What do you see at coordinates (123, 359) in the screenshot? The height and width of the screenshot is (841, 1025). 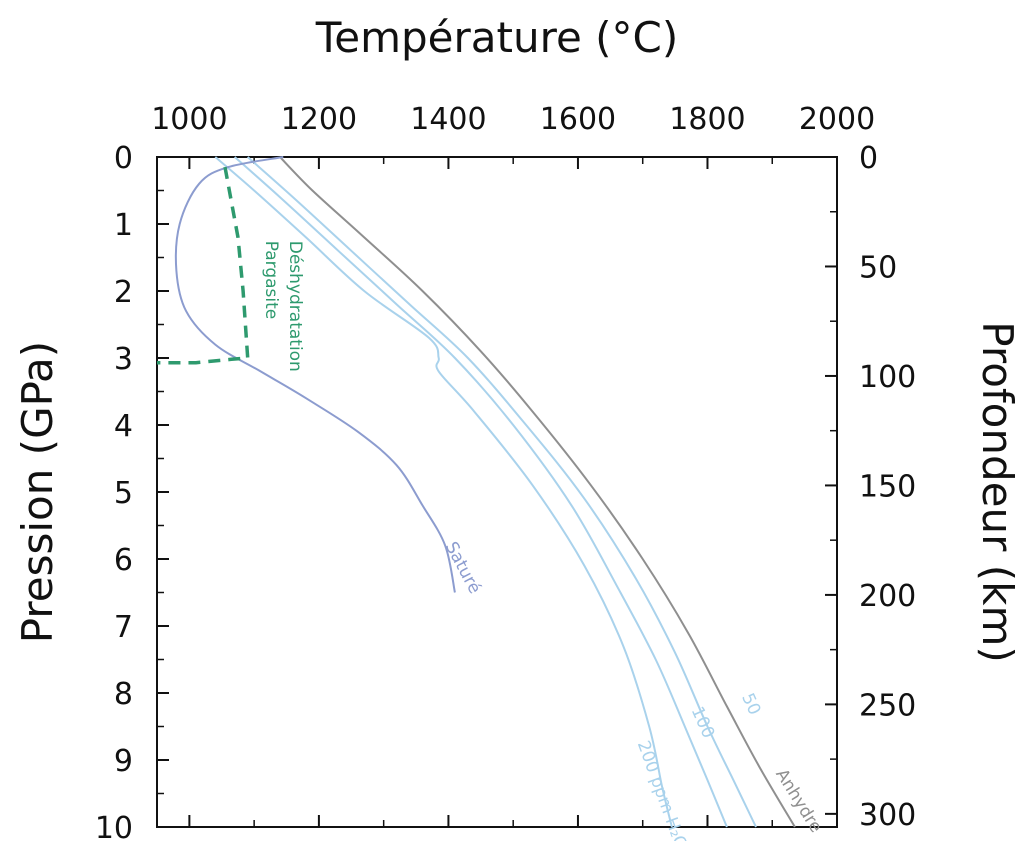 I see `y-tick-label: 3` at bounding box center [123, 359].